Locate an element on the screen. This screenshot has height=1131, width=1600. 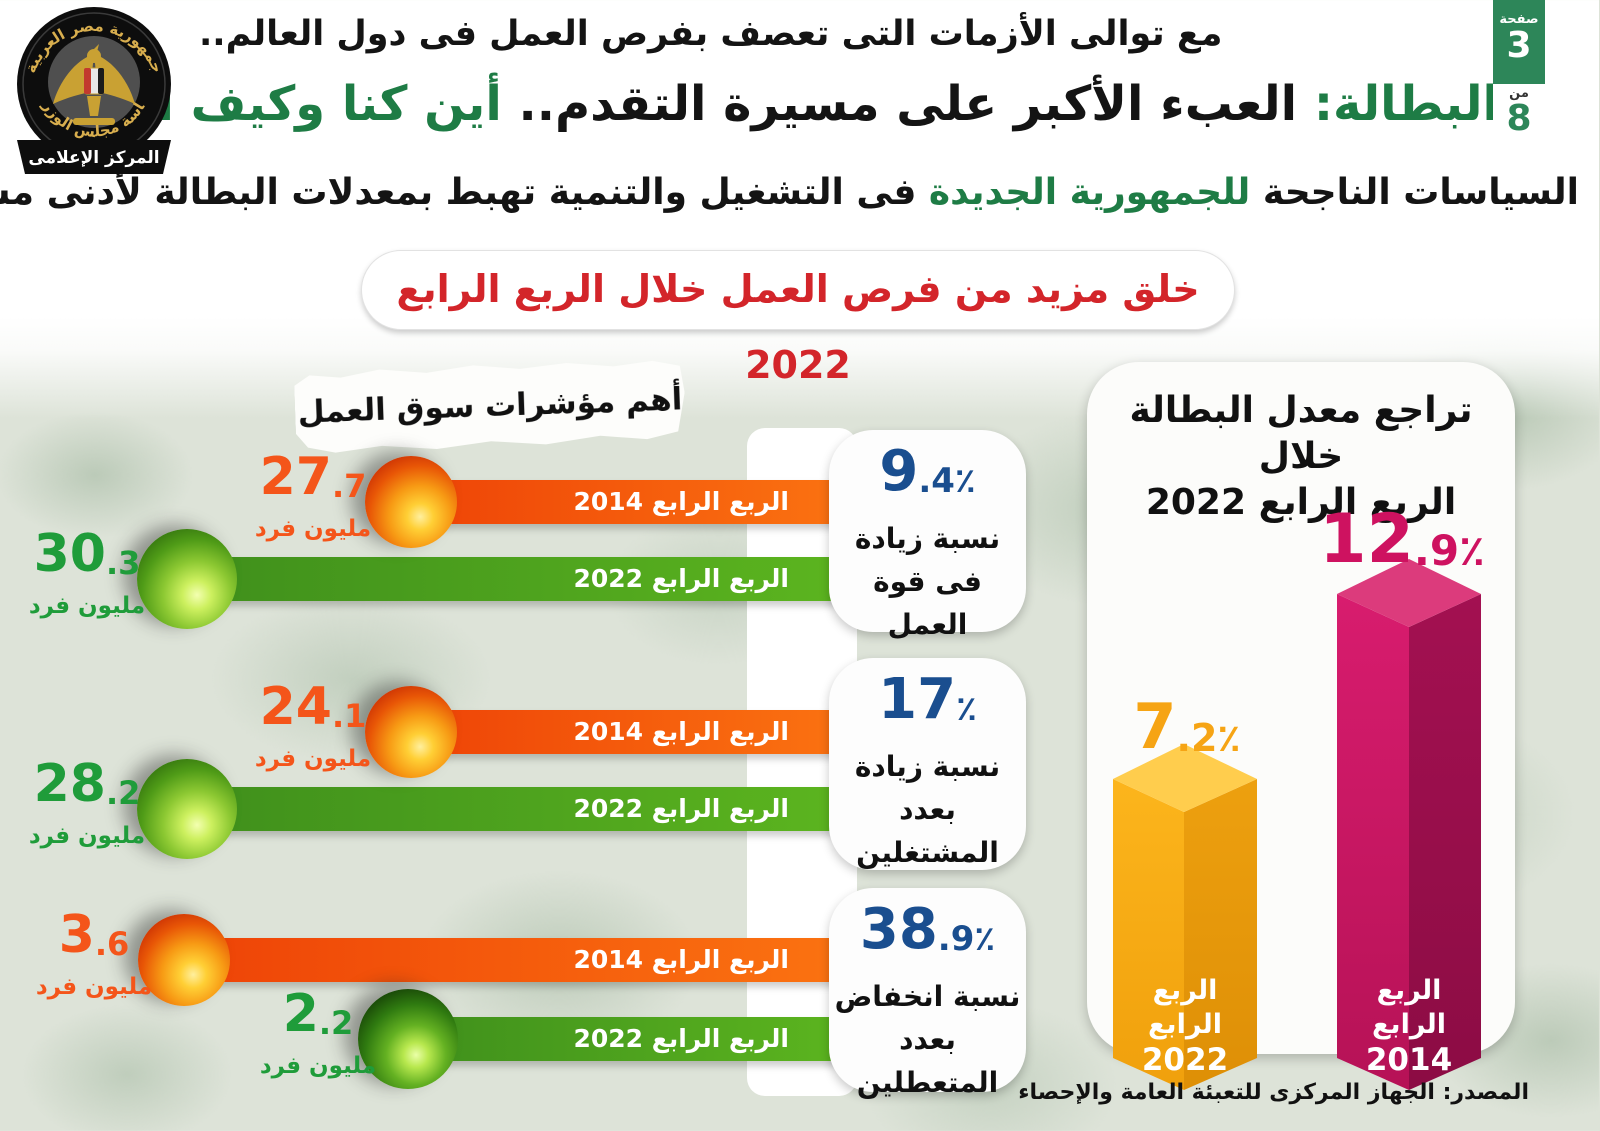
sphere-green-labor-force is located at coordinates (188, 579).